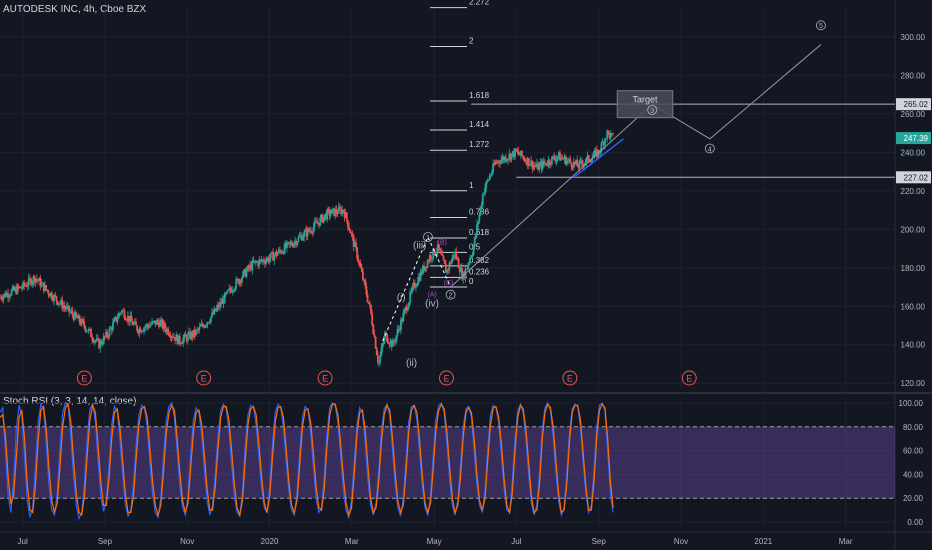 This screenshot has height=550, width=932. I want to click on time-axis-tick: Nov, so click(681, 541).